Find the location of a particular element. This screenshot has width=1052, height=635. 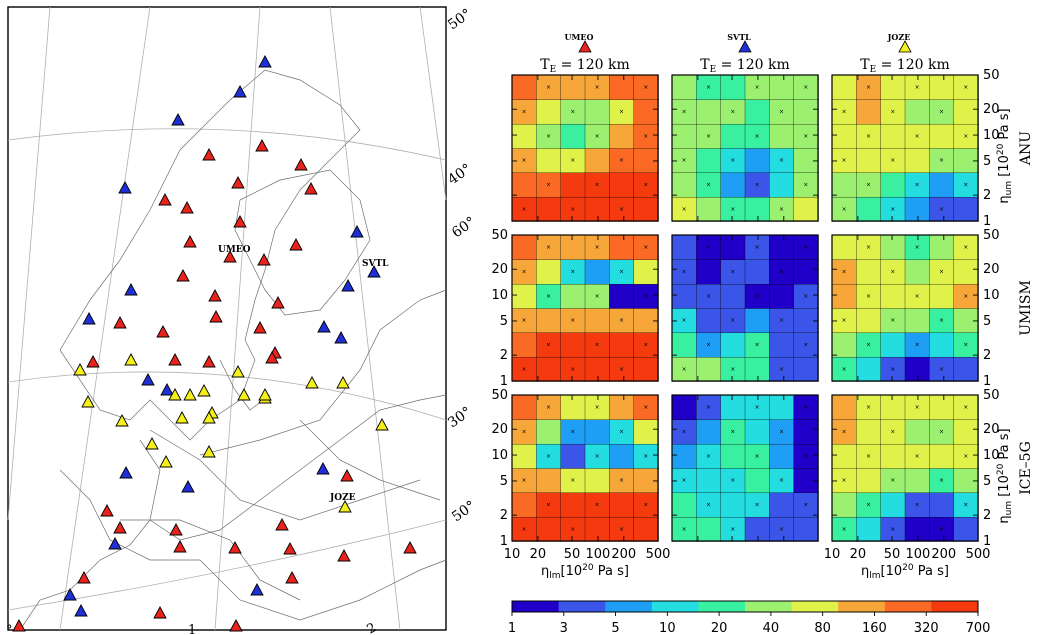

y-tick-label: 10 is located at coordinates (499, 455).